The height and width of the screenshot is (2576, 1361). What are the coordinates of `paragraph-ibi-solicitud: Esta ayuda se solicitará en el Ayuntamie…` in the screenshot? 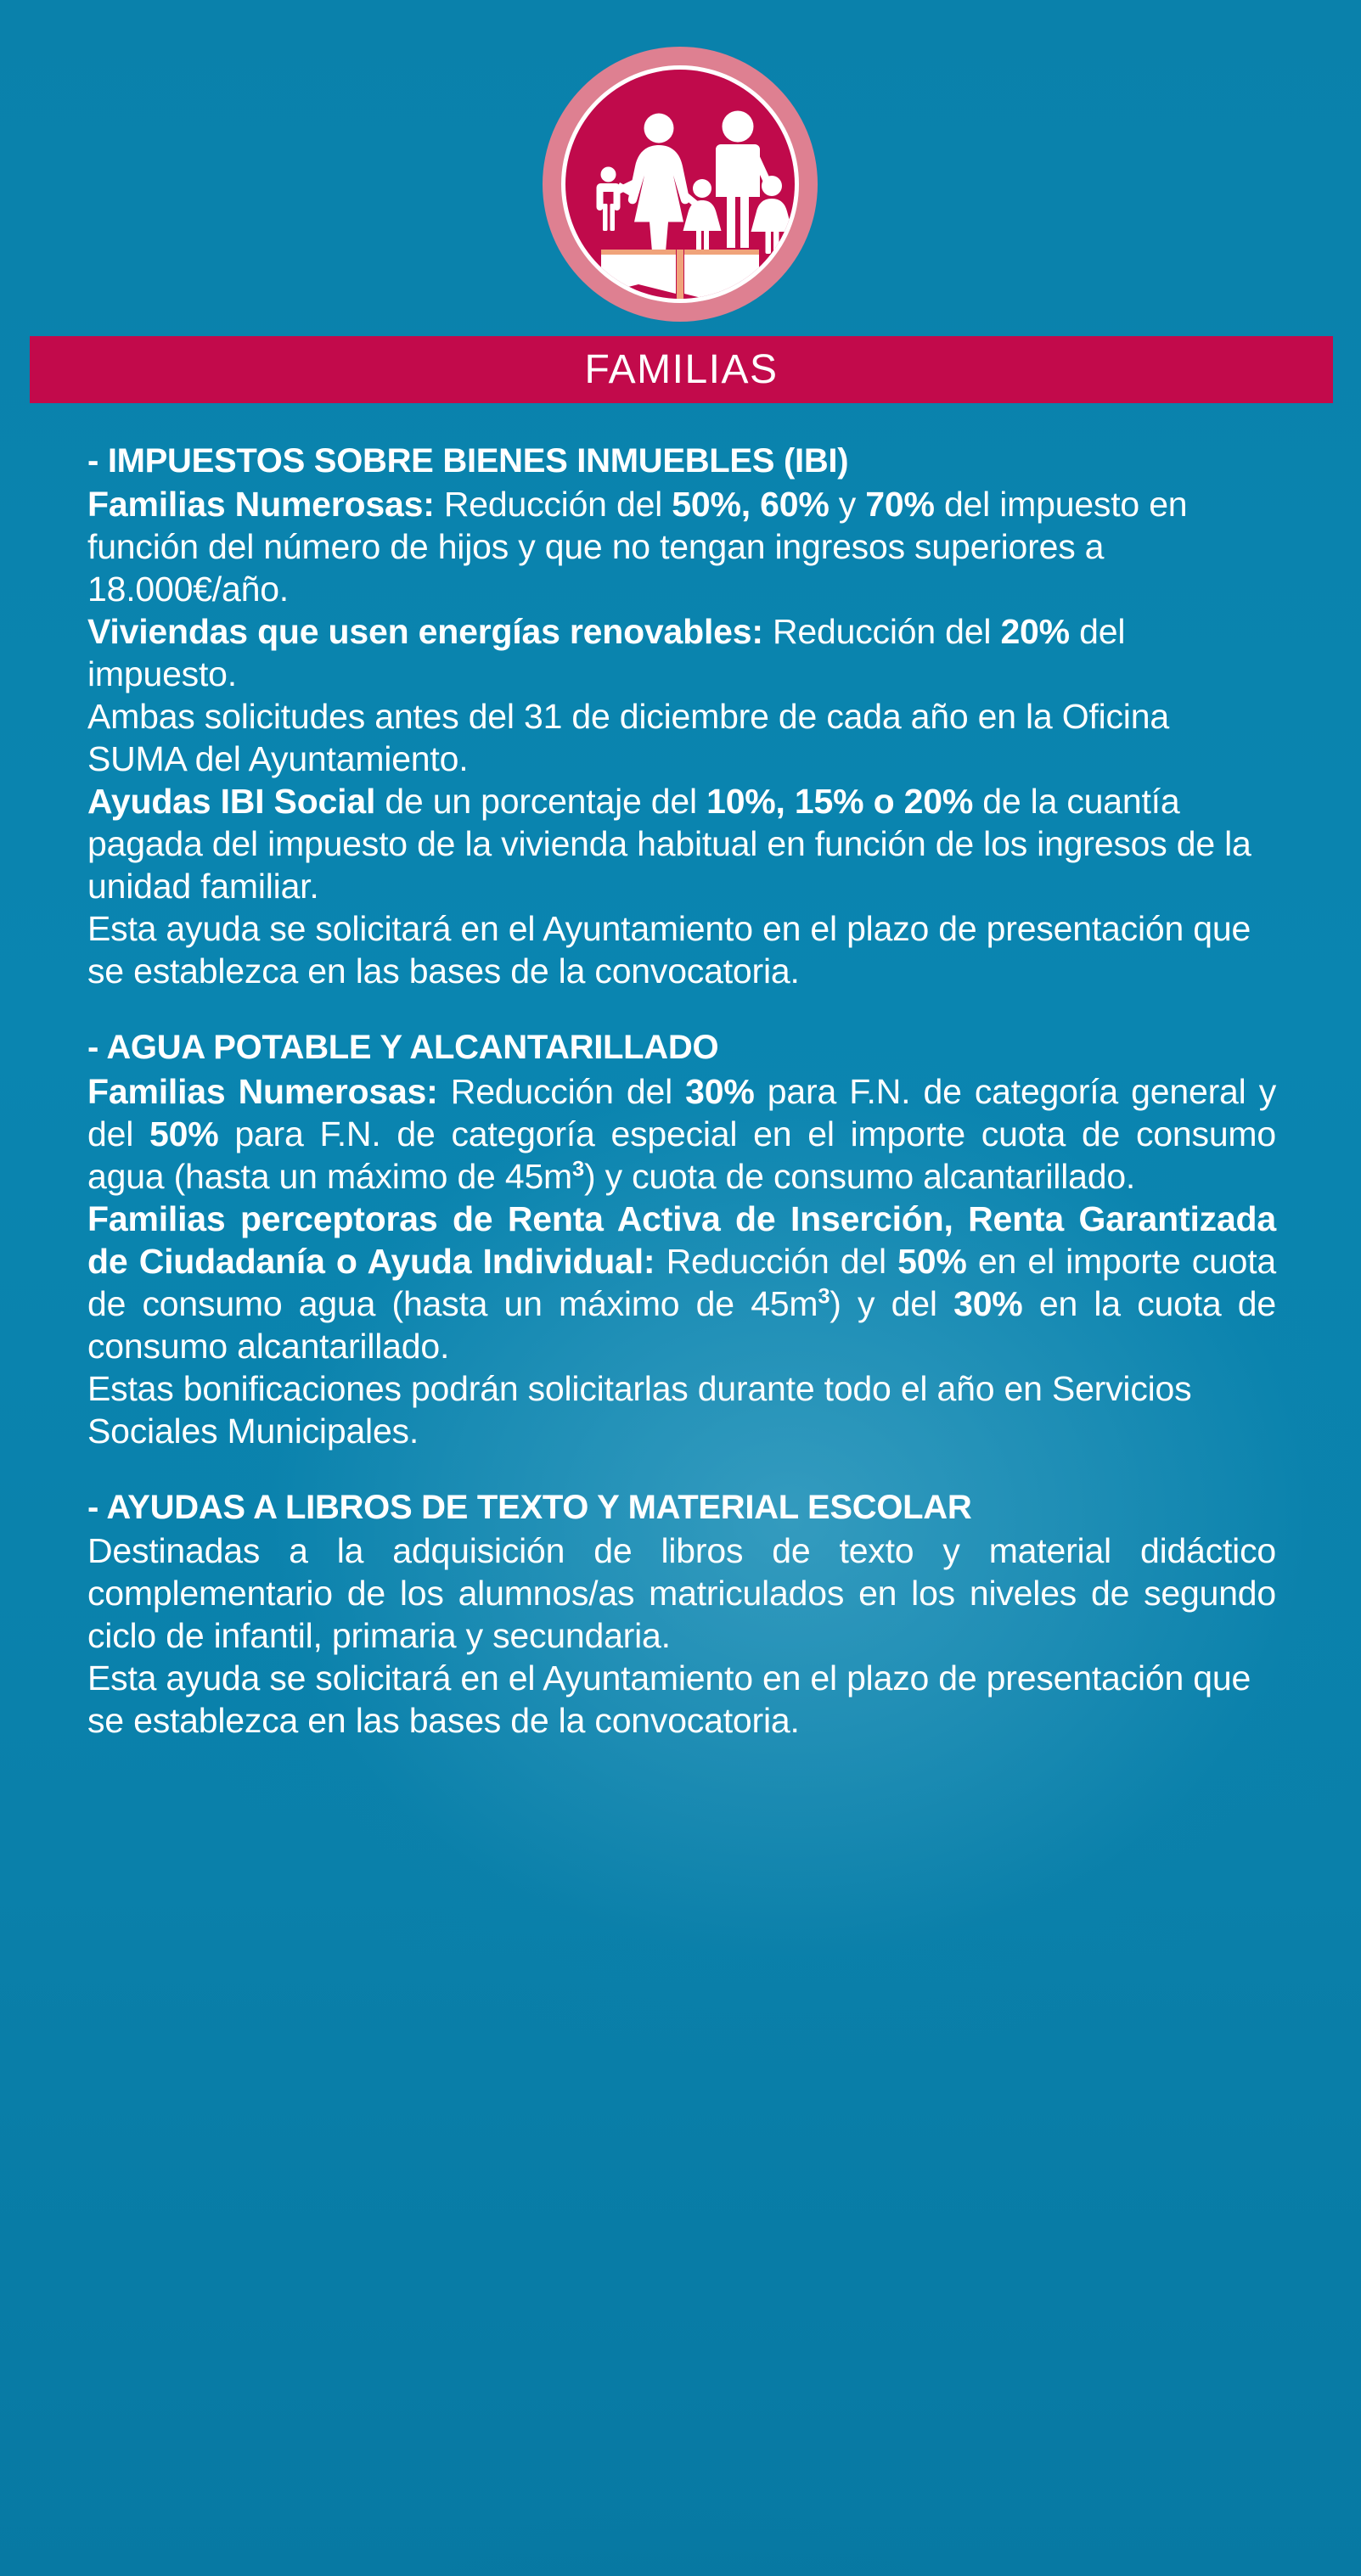 It's located at (681, 949).